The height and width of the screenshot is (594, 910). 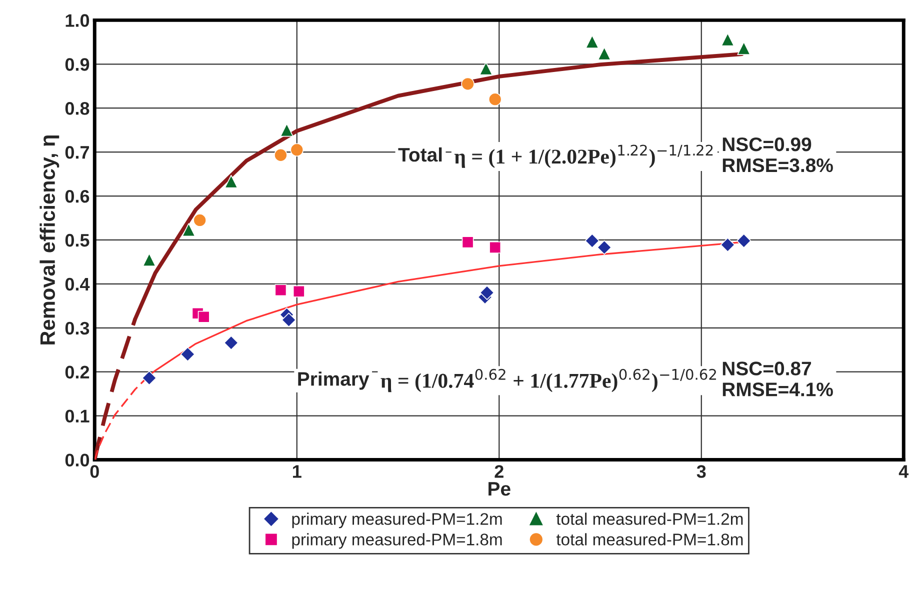 What do you see at coordinates (77, 416) in the screenshot?
I see `y-tick-label: 0.1` at bounding box center [77, 416].